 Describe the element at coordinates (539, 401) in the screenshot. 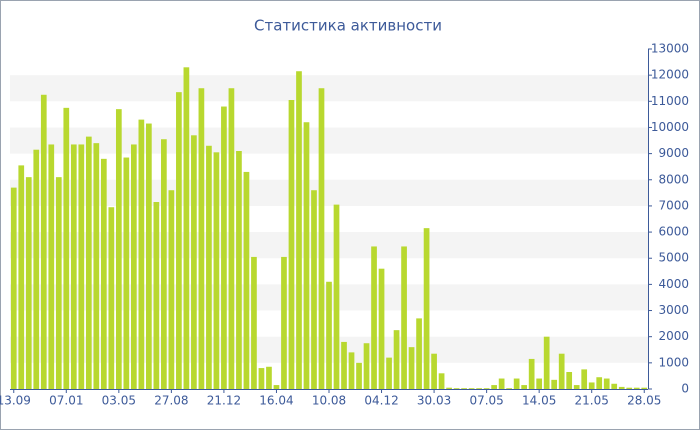

I see `x-tick-label: 14.05` at that location.